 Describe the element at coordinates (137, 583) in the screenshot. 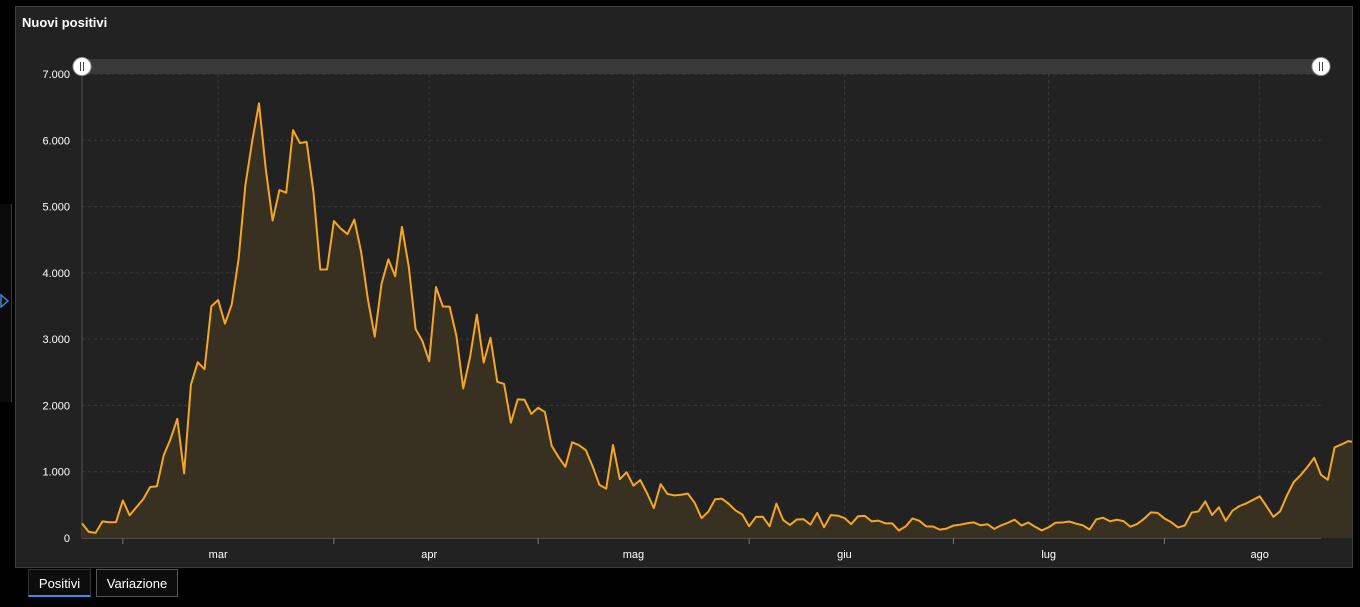

I see `tab-variazione: Variazione` at that location.